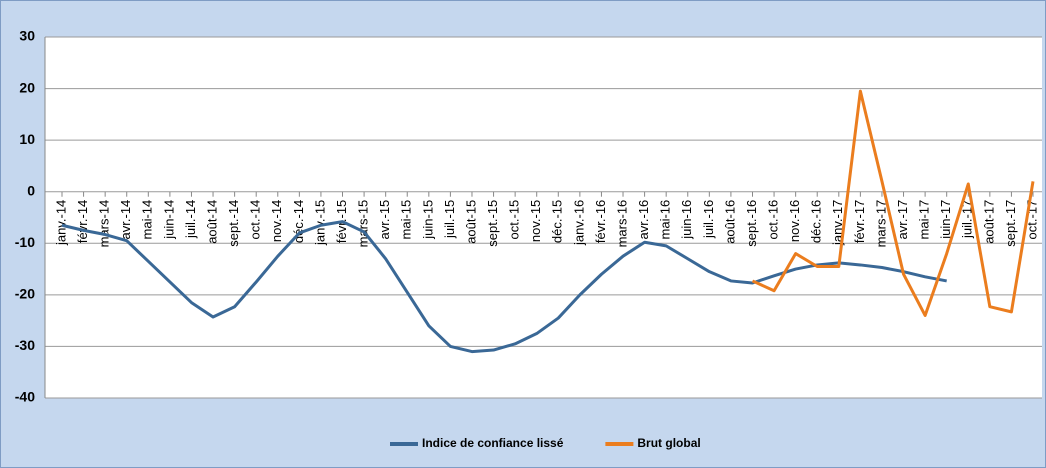 Image resolution: width=1046 pixels, height=468 pixels. I want to click on y-tick-label: -40, so click(25, 397).